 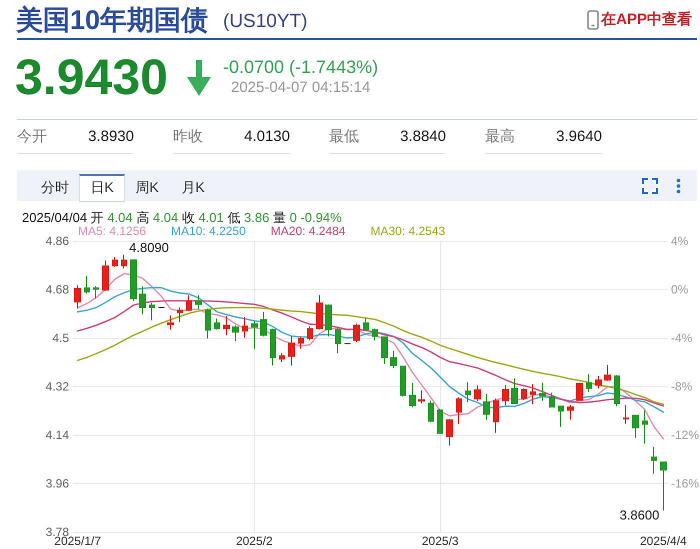 I want to click on text: 最高 3.9640, so click(x=543, y=136).